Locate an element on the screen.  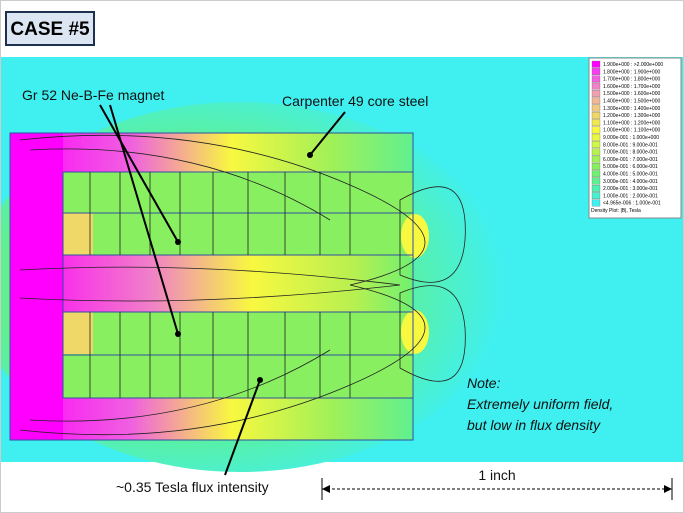
left-magnet is located at coordinates (36, 286).